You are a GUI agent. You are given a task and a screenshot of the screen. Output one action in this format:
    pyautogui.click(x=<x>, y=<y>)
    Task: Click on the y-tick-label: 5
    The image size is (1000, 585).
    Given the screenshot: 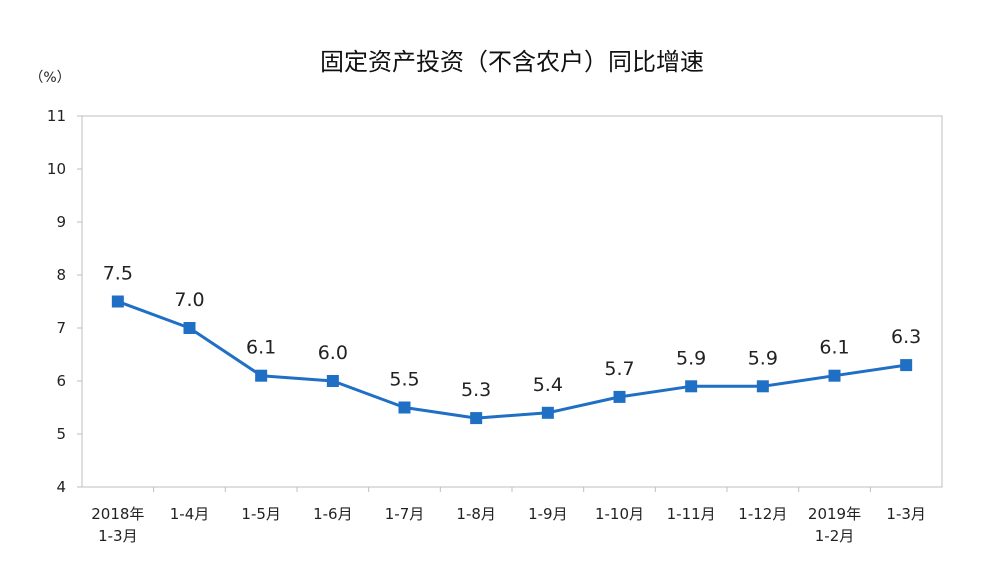 What is the action you would take?
    pyautogui.click(x=61, y=434)
    